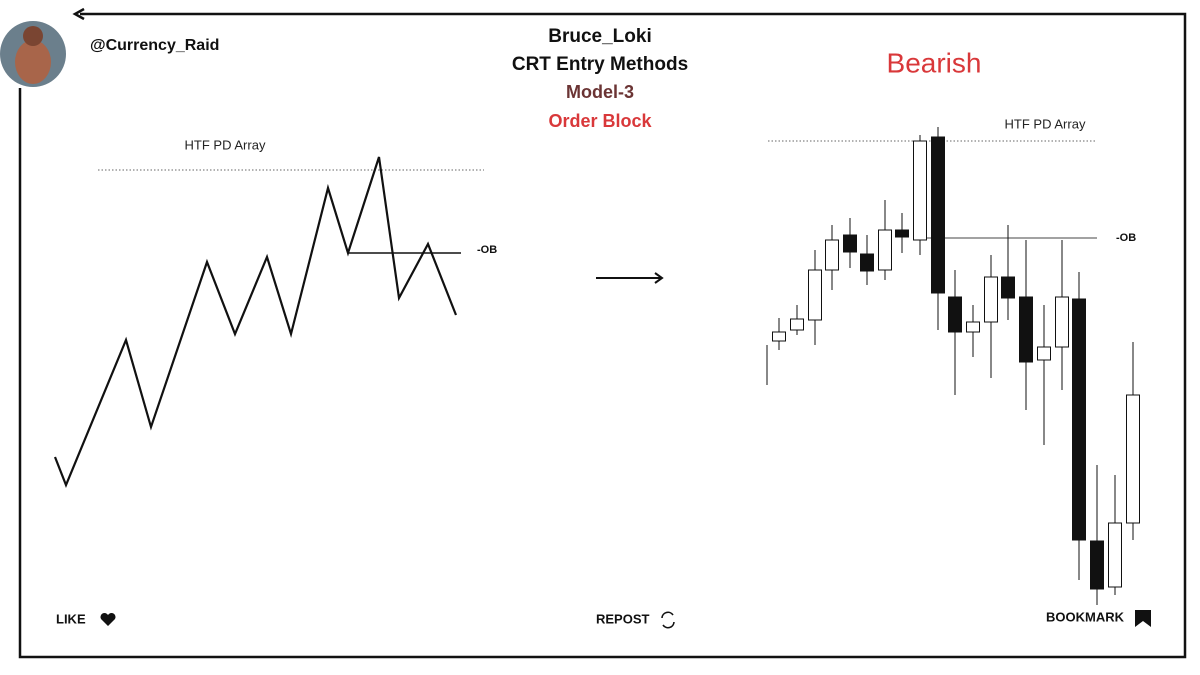 Image resolution: width=1200 pixels, height=675 pixels. What do you see at coordinates (600, 64) in the screenshot?
I see `subtitle: CRT Entry Methods` at bounding box center [600, 64].